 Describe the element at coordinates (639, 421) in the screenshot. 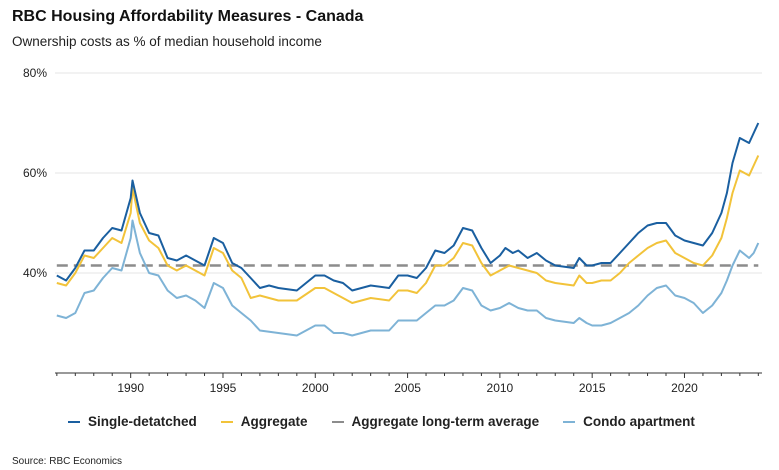

I see `legend-label: Condo apartment` at that location.